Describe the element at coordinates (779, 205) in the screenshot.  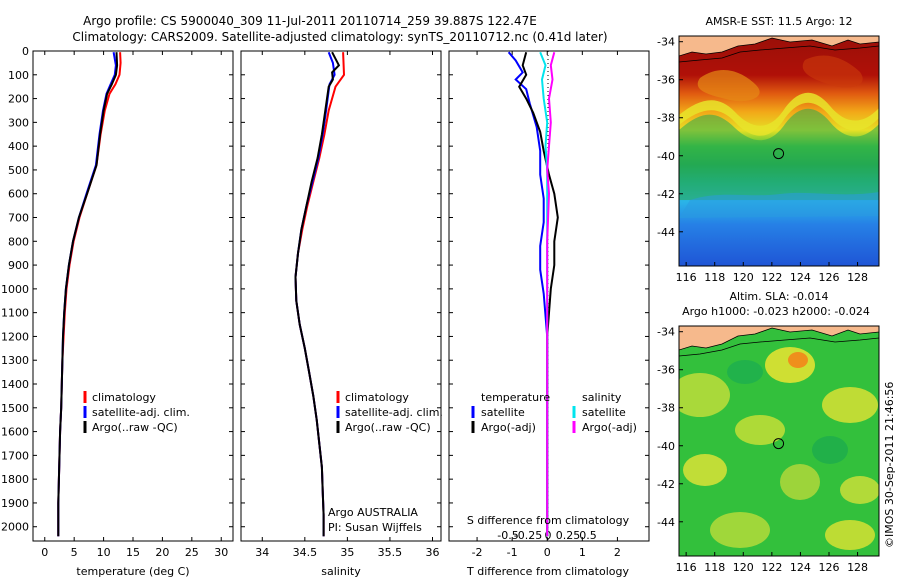
I see `sst-cool-band` at that location.